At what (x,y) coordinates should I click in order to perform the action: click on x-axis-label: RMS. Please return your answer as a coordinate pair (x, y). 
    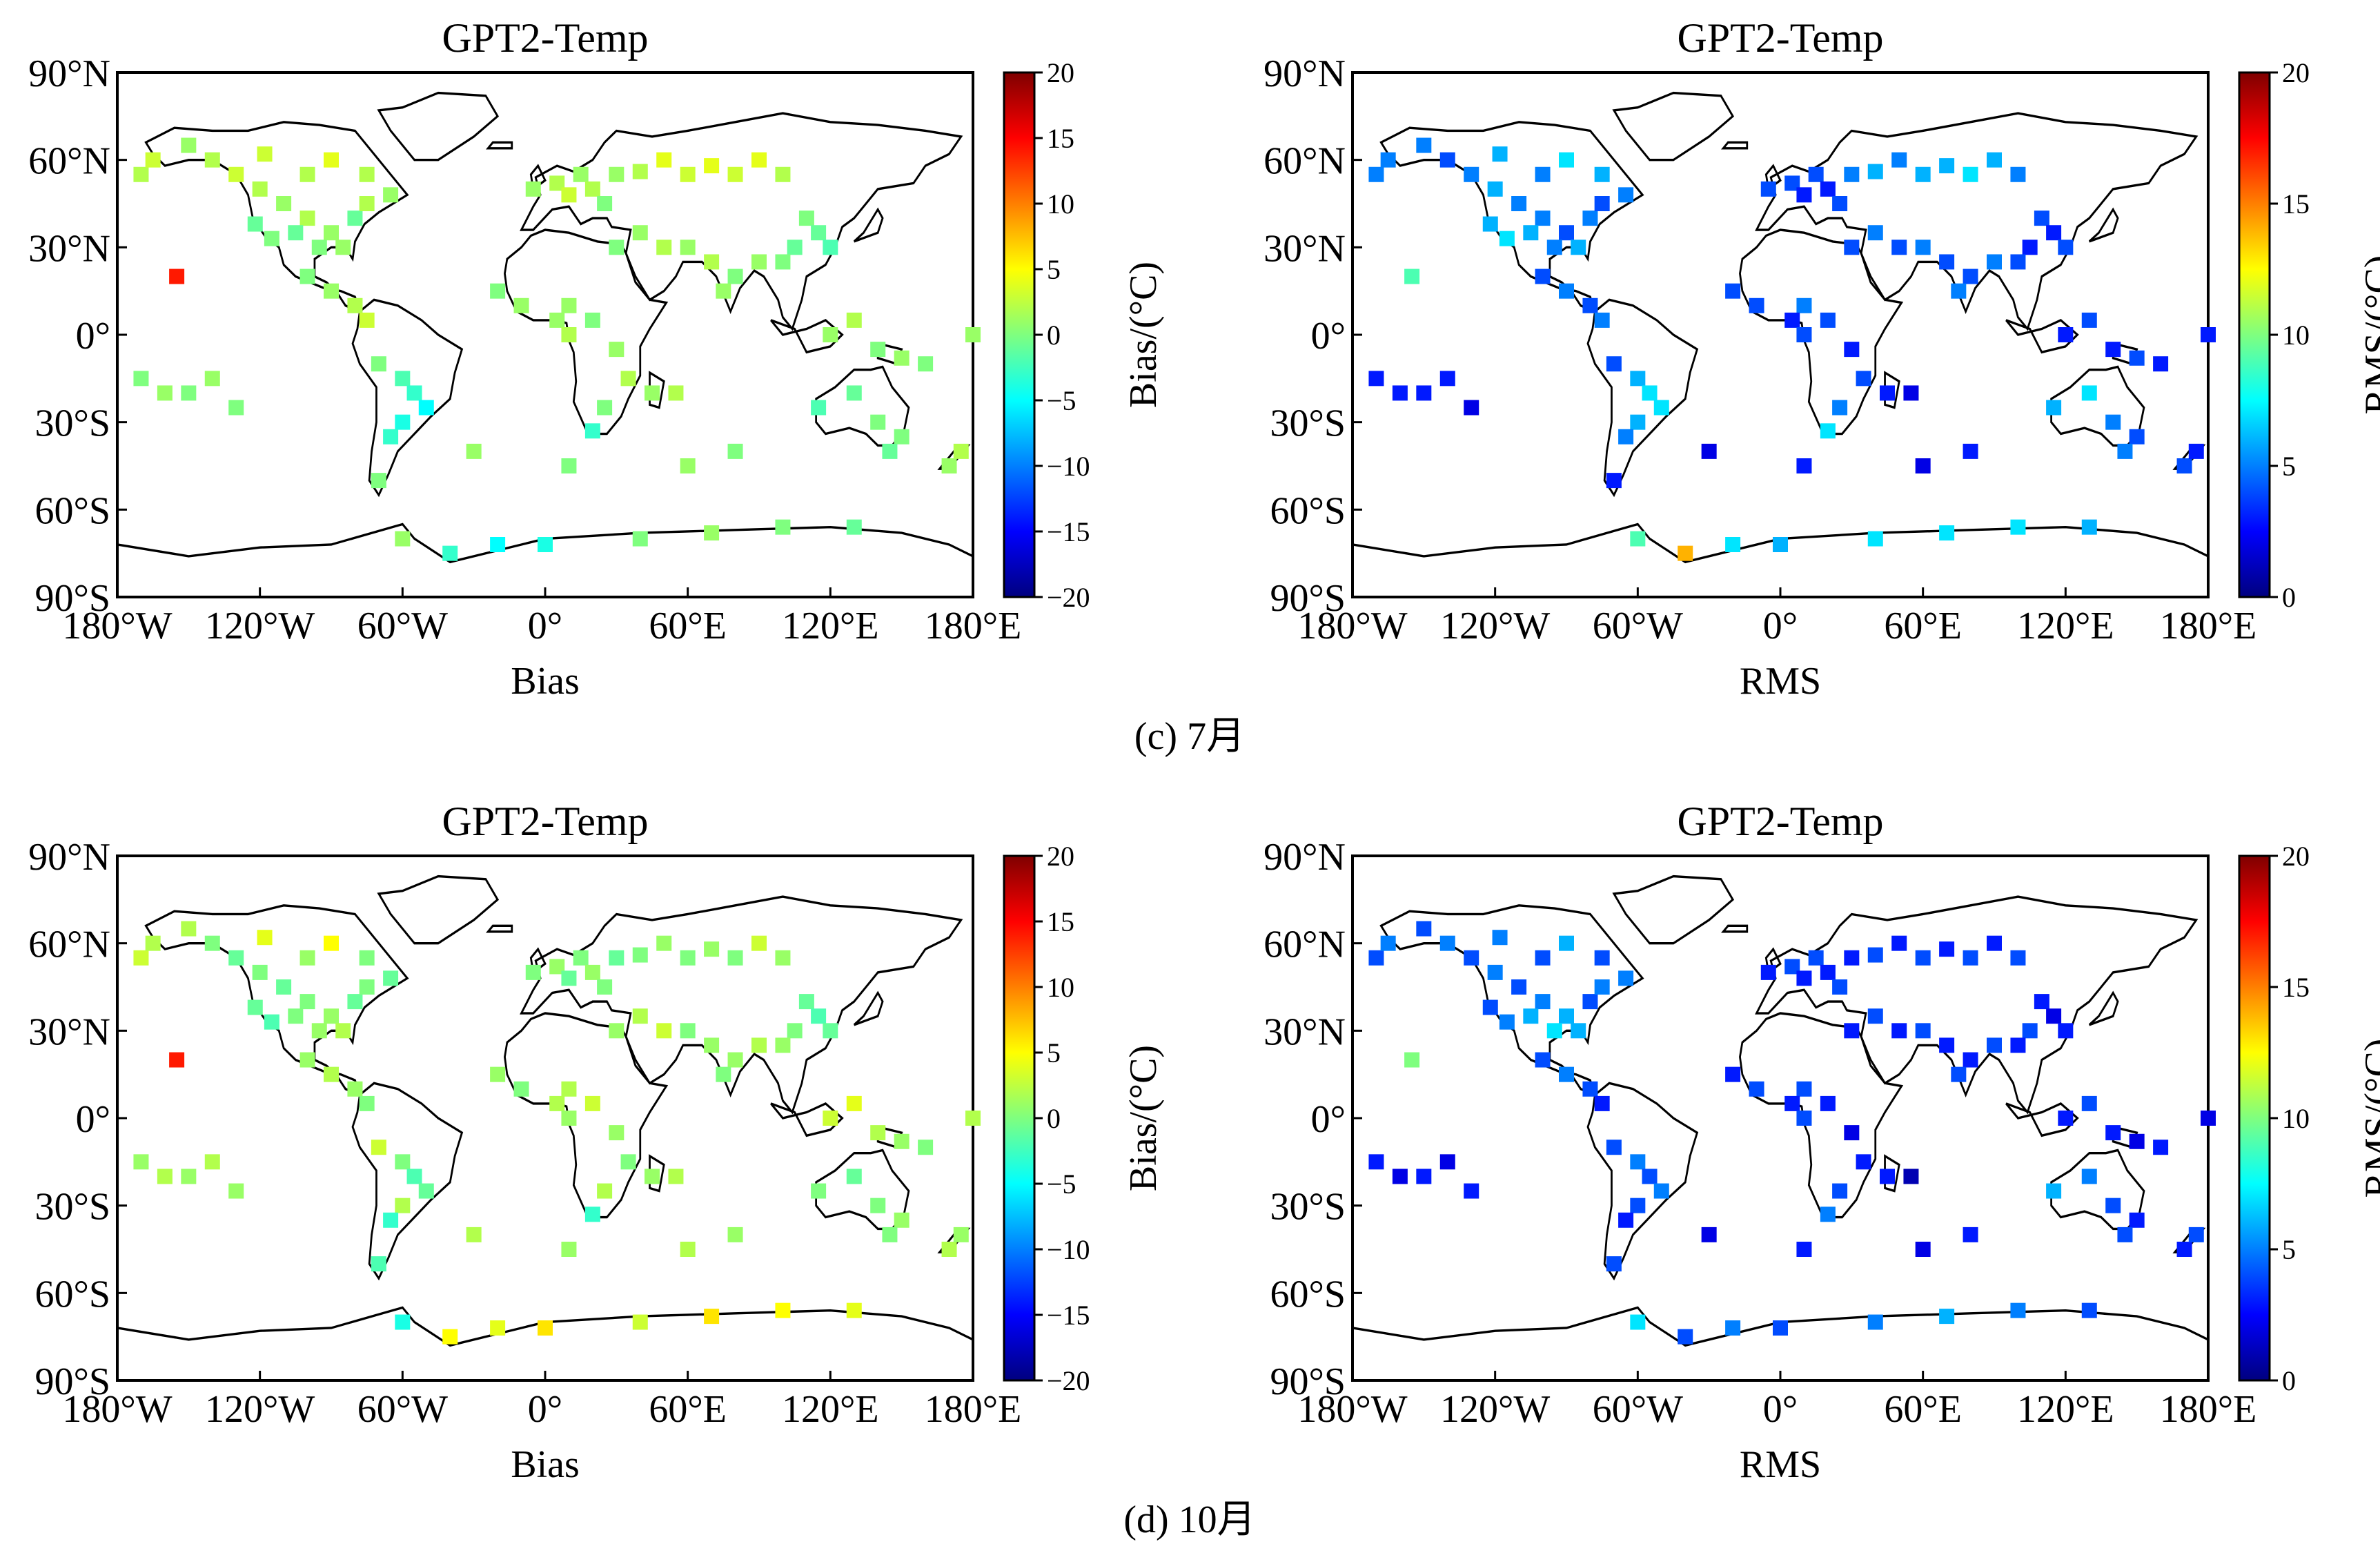
    Looking at the image, I should click on (1780, 681).